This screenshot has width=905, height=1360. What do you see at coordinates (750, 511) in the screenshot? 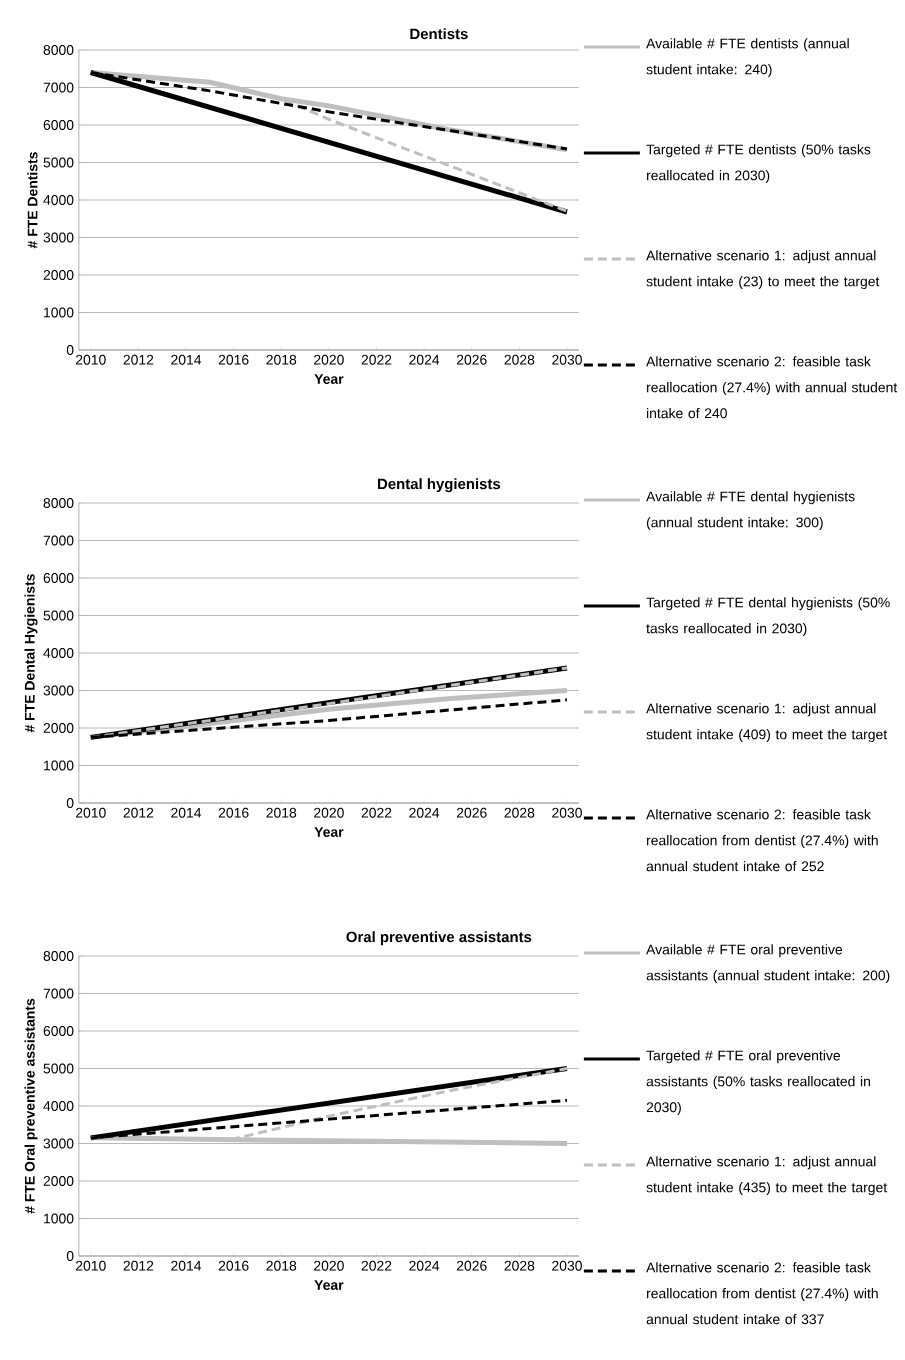
I see `legend-label: Available # FTE dental hygienists (annual student intake: 300)` at bounding box center [750, 511].